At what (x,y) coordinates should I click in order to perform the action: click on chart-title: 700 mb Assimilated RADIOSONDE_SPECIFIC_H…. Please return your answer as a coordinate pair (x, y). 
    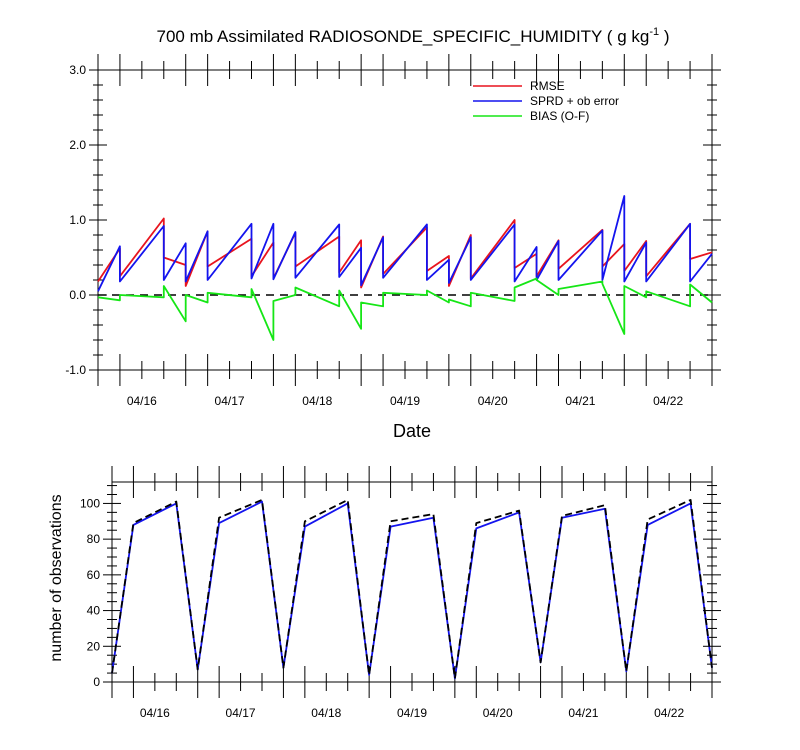
    Looking at the image, I should click on (413, 36).